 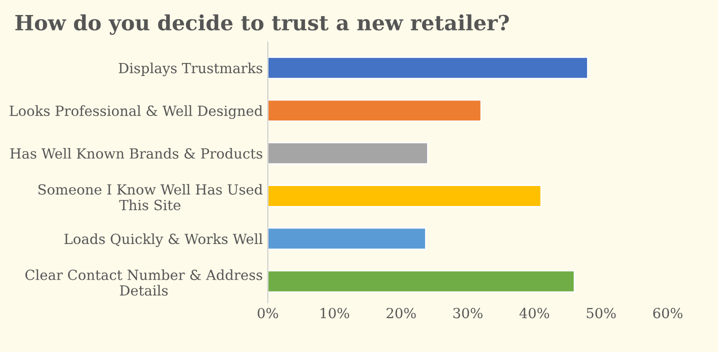 I want to click on x-tick-label: 40%, so click(x=534, y=313).